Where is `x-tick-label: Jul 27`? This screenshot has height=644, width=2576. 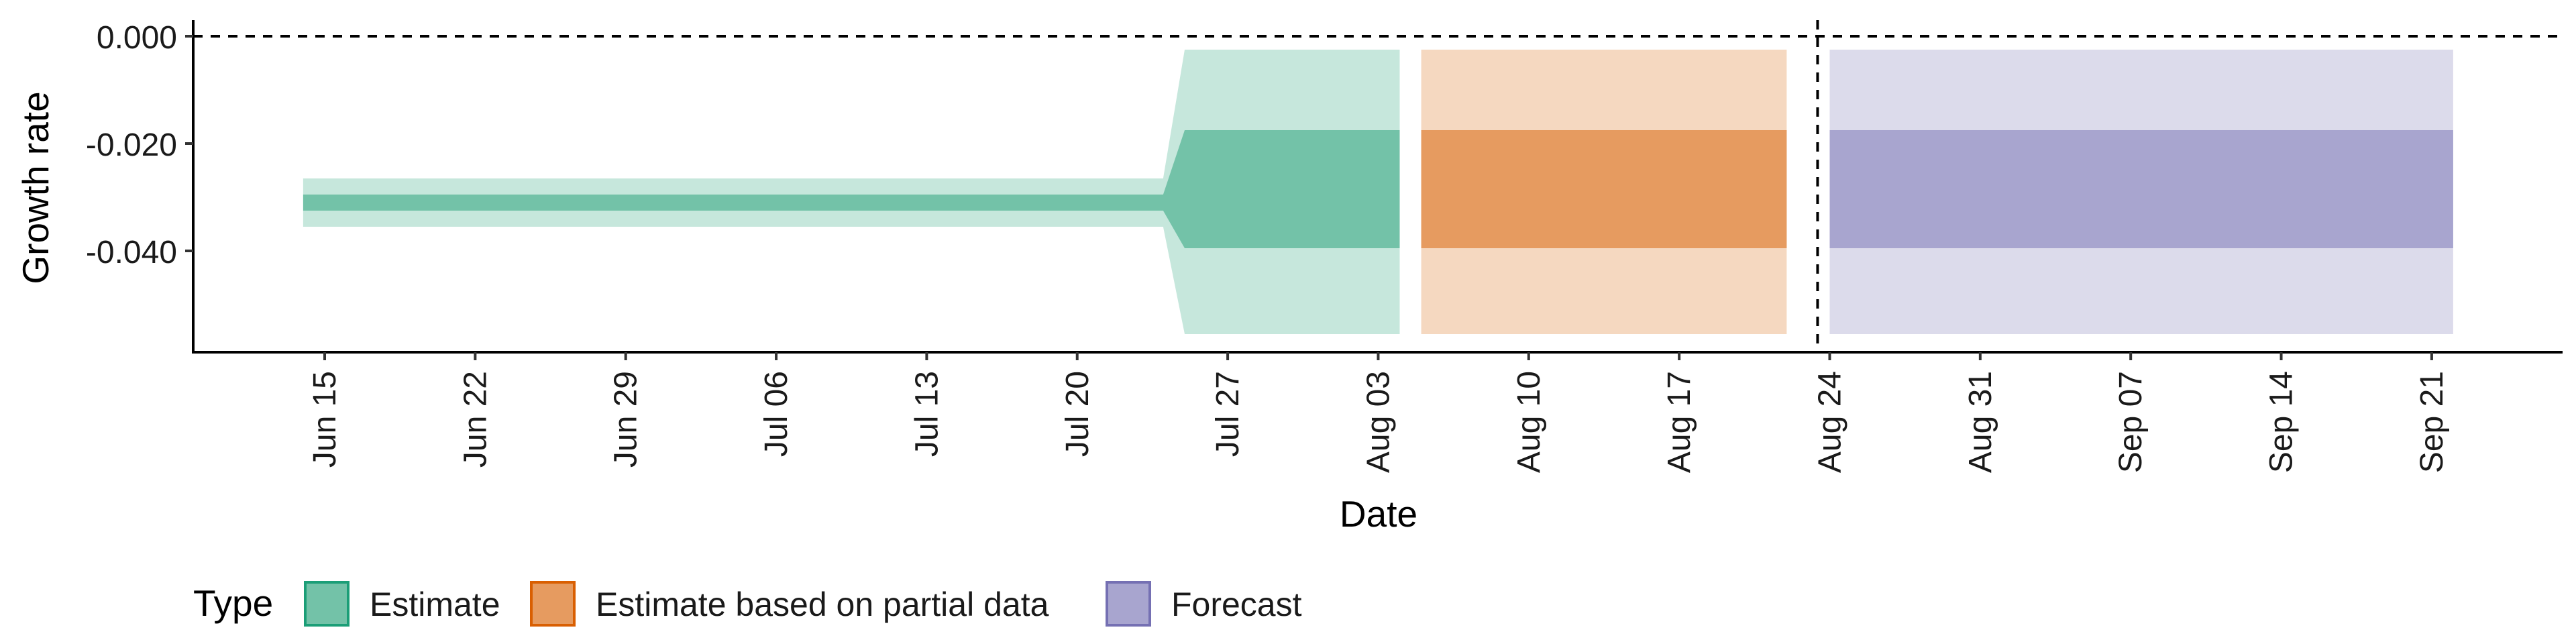 x-tick-label: Jul 27 is located at coordinates (1228, 414).